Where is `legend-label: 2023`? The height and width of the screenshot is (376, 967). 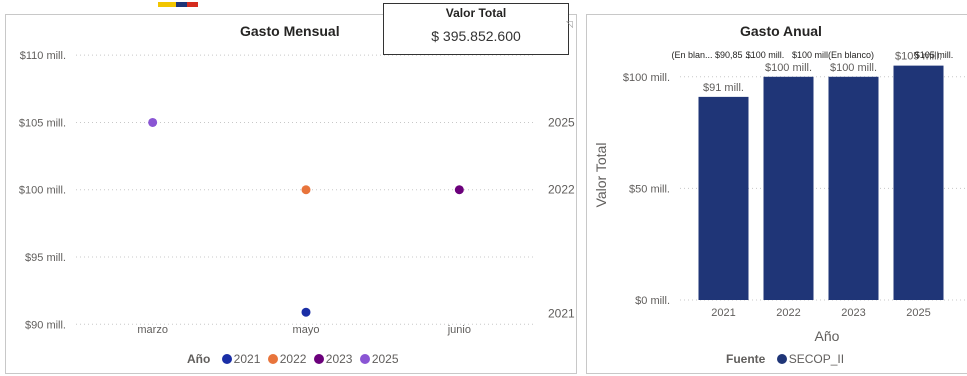 legend-label: 2023 is located at coordinates (339, 359).